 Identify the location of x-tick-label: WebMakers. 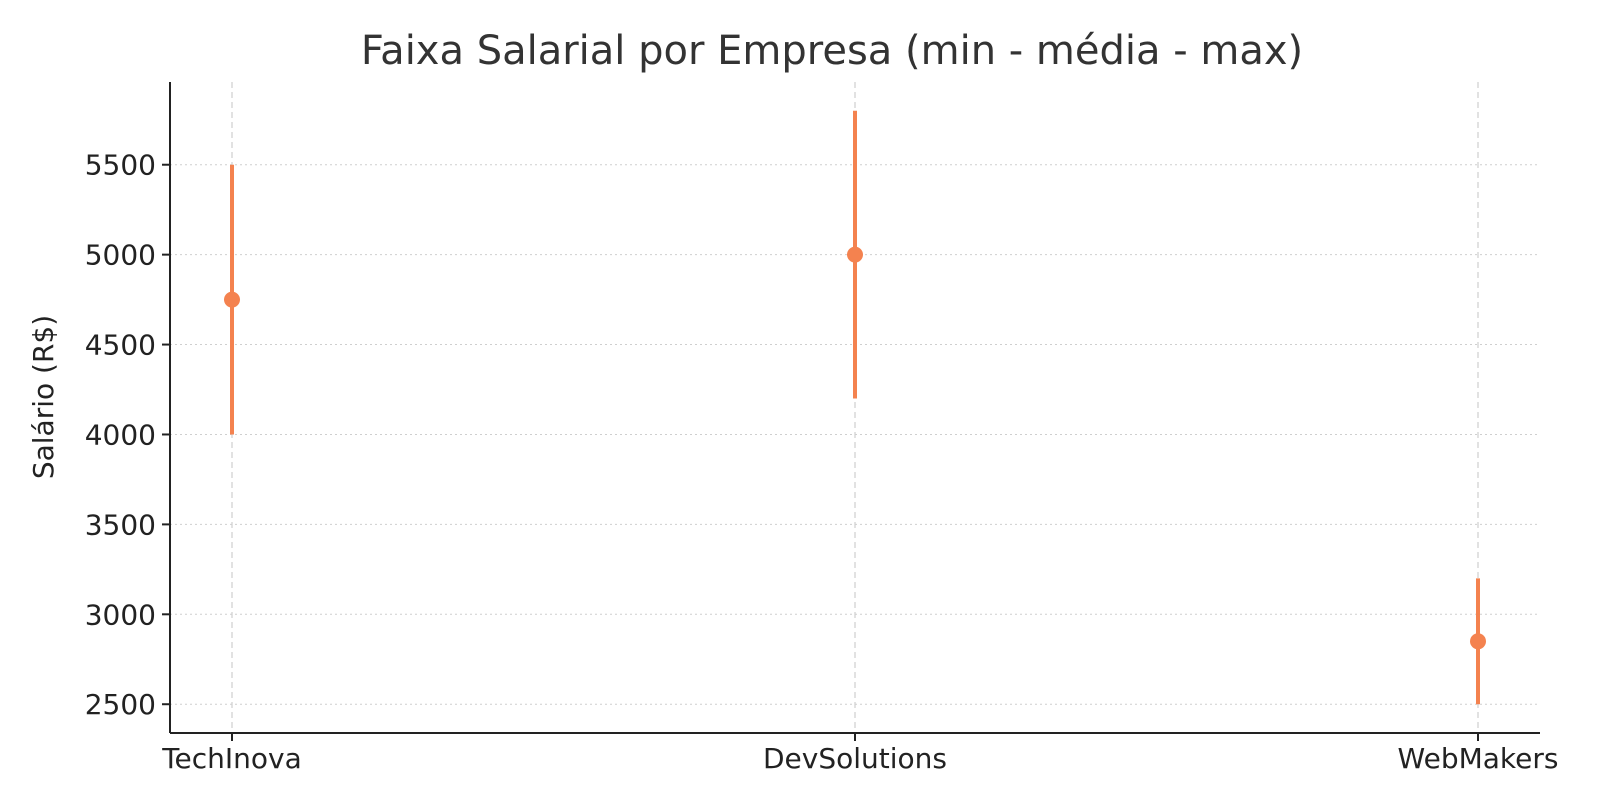
(1478, 758).